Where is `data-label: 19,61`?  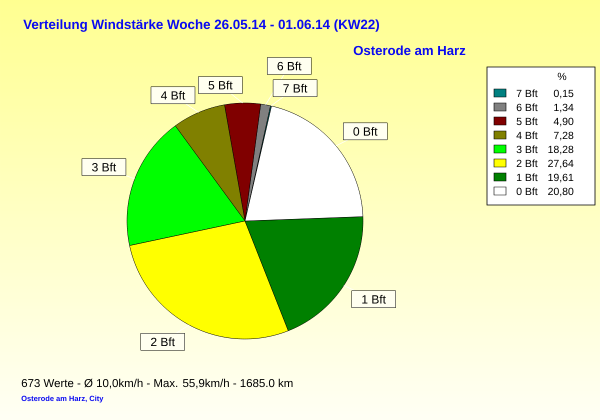 data-label: 19,61 is located at coordinates (561, 178).